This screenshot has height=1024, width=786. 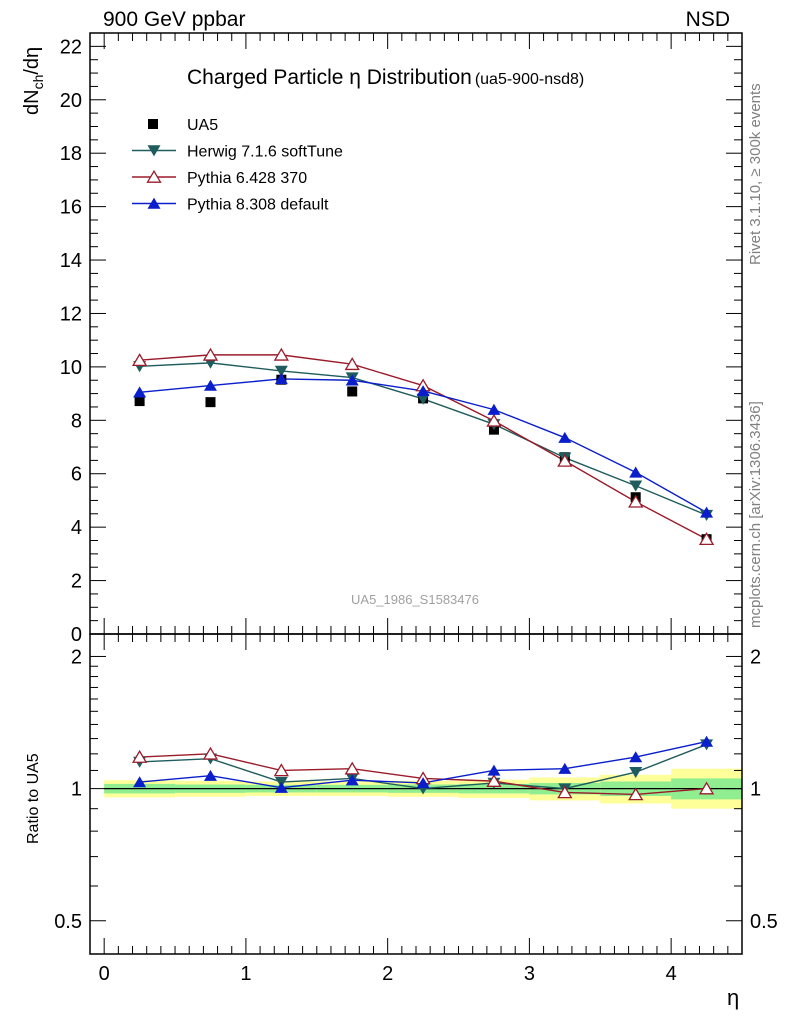 I want to click on watermark: UA5_1986_S1583476, so click(x=415, y=599).